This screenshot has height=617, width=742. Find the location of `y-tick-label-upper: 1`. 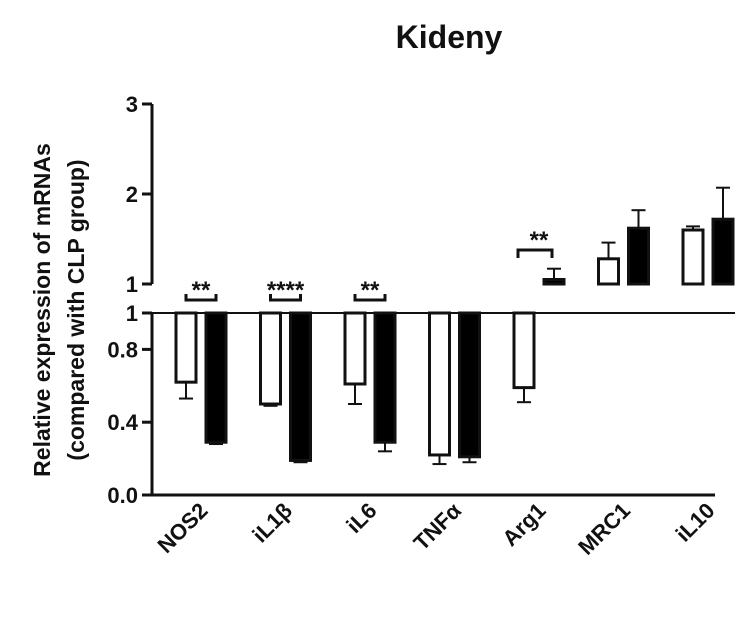

y-tick-label-upper: 1 is located at coordinates (132, 284).